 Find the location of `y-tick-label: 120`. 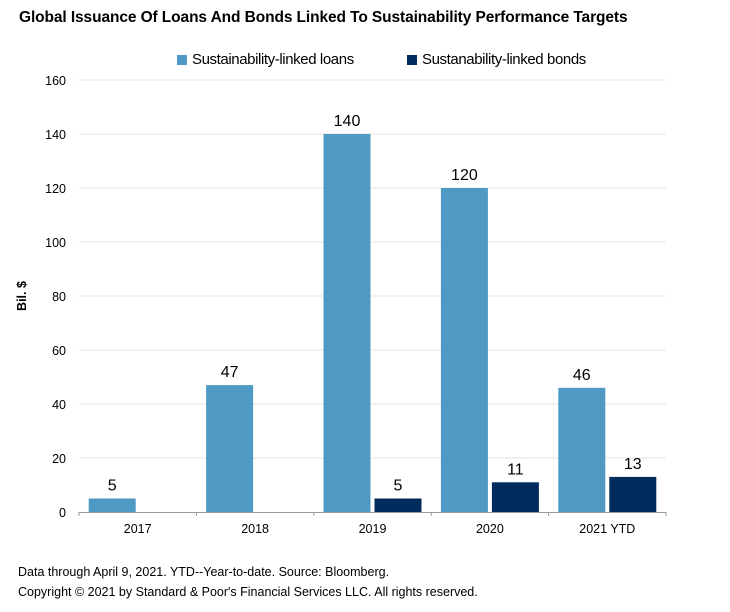

y-tick-label: 120 is located at coordinates (55, 189).